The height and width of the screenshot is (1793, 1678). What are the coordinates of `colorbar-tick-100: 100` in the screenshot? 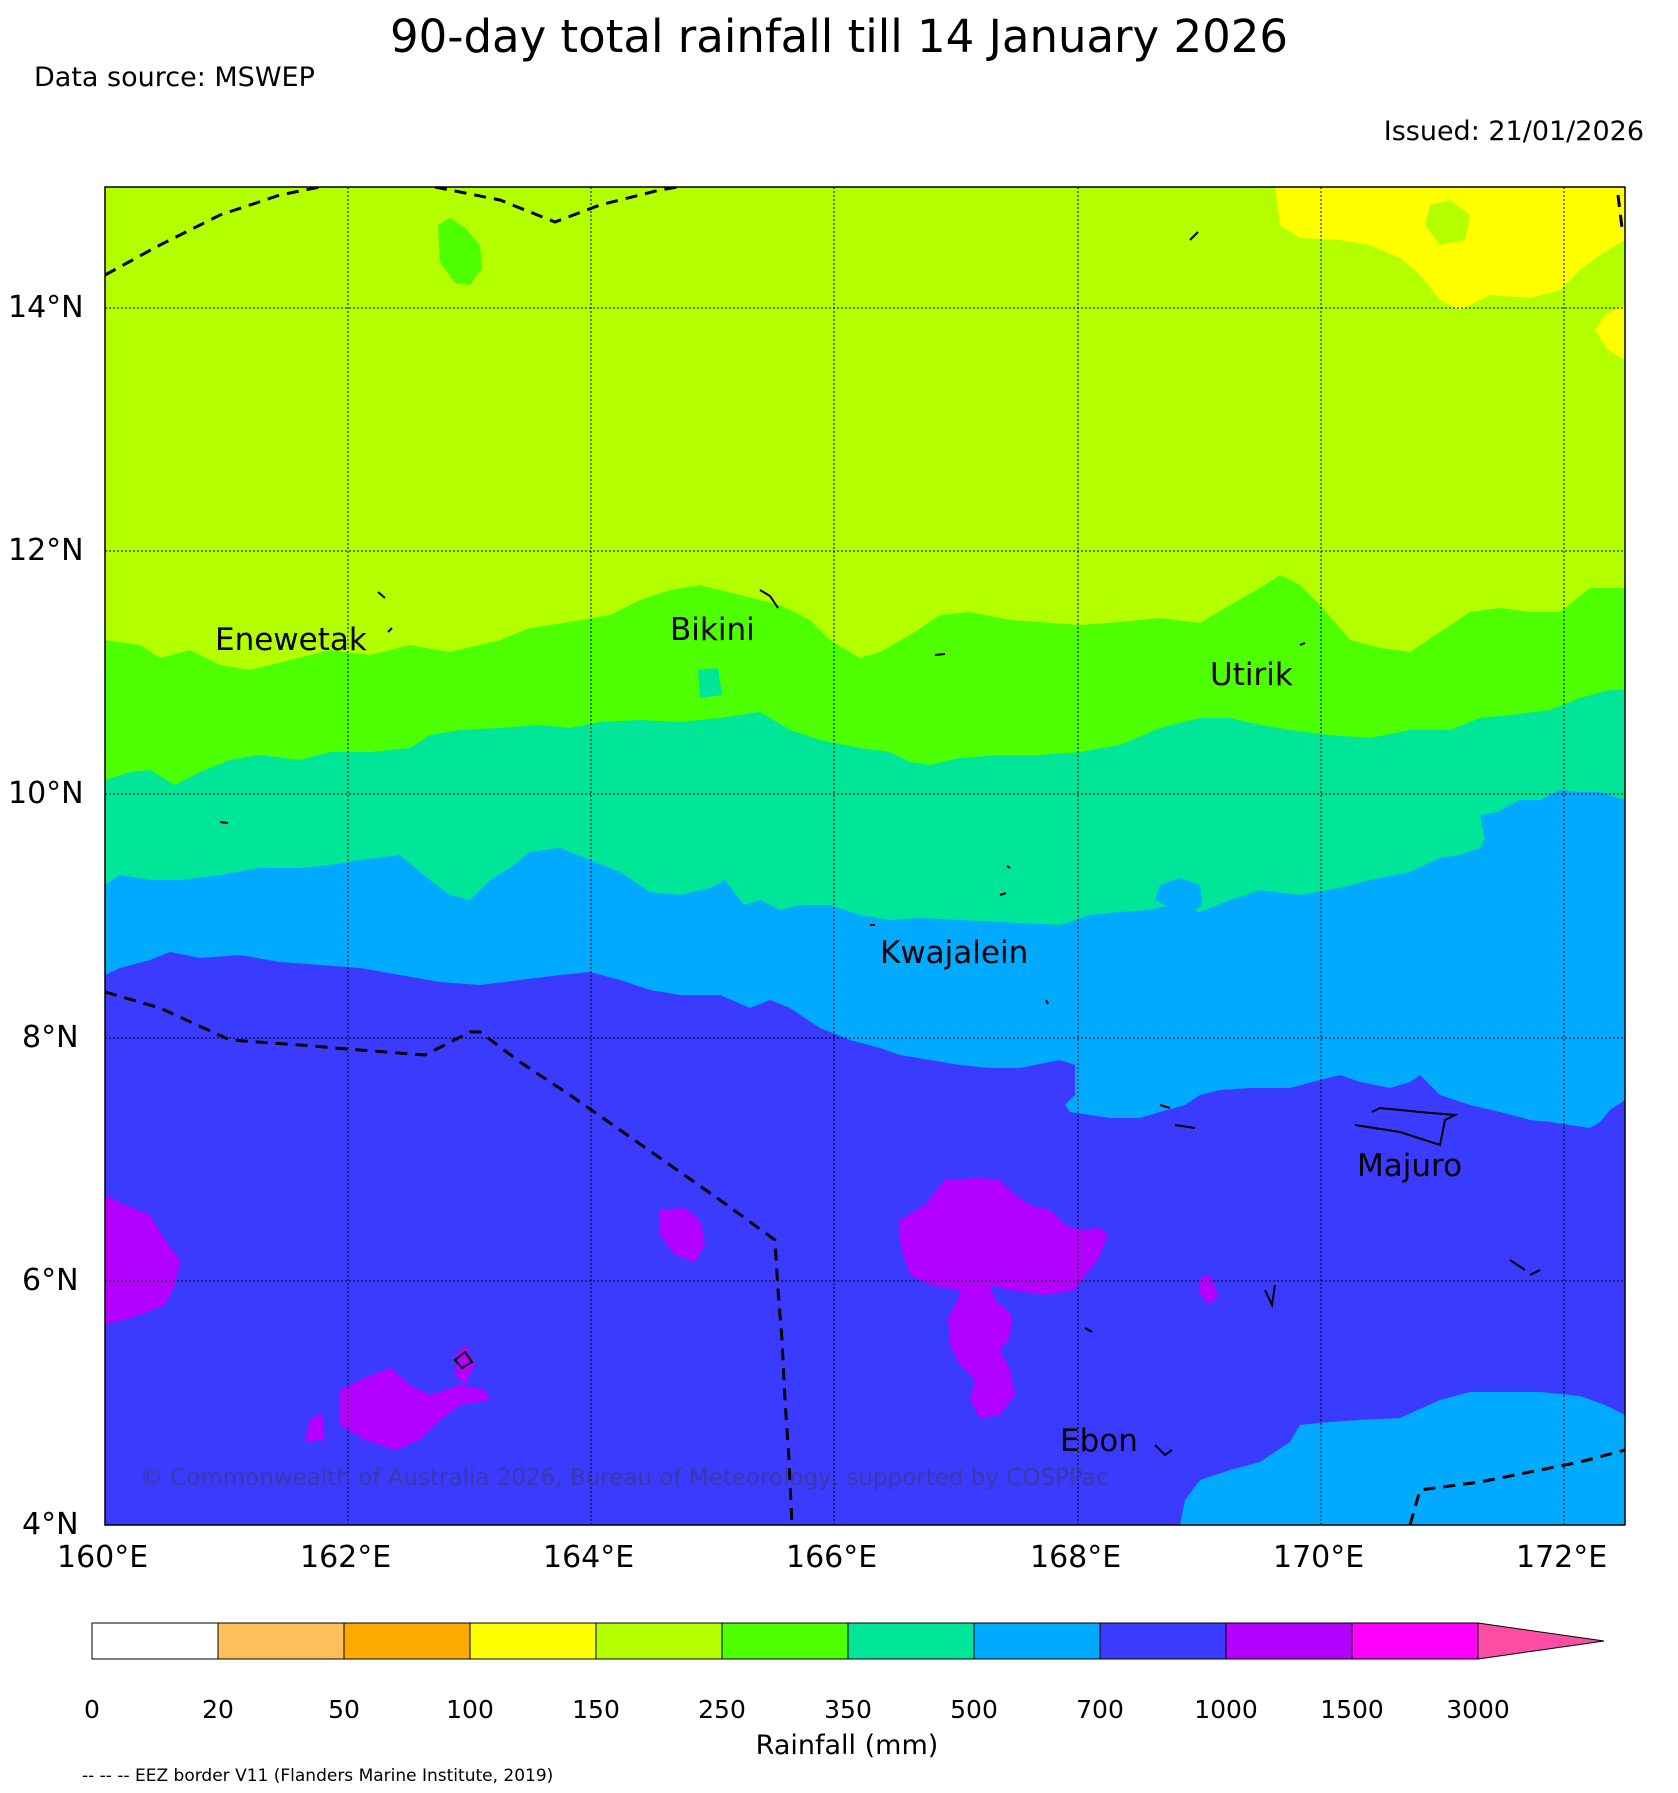 It's located at (470, 1709).